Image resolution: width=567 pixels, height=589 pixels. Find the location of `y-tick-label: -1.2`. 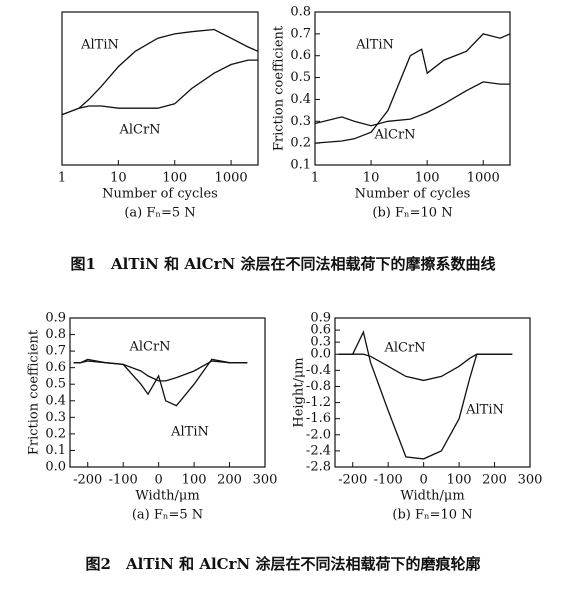

y-tick-label: -1.2 is located at coordinates (318, 402).